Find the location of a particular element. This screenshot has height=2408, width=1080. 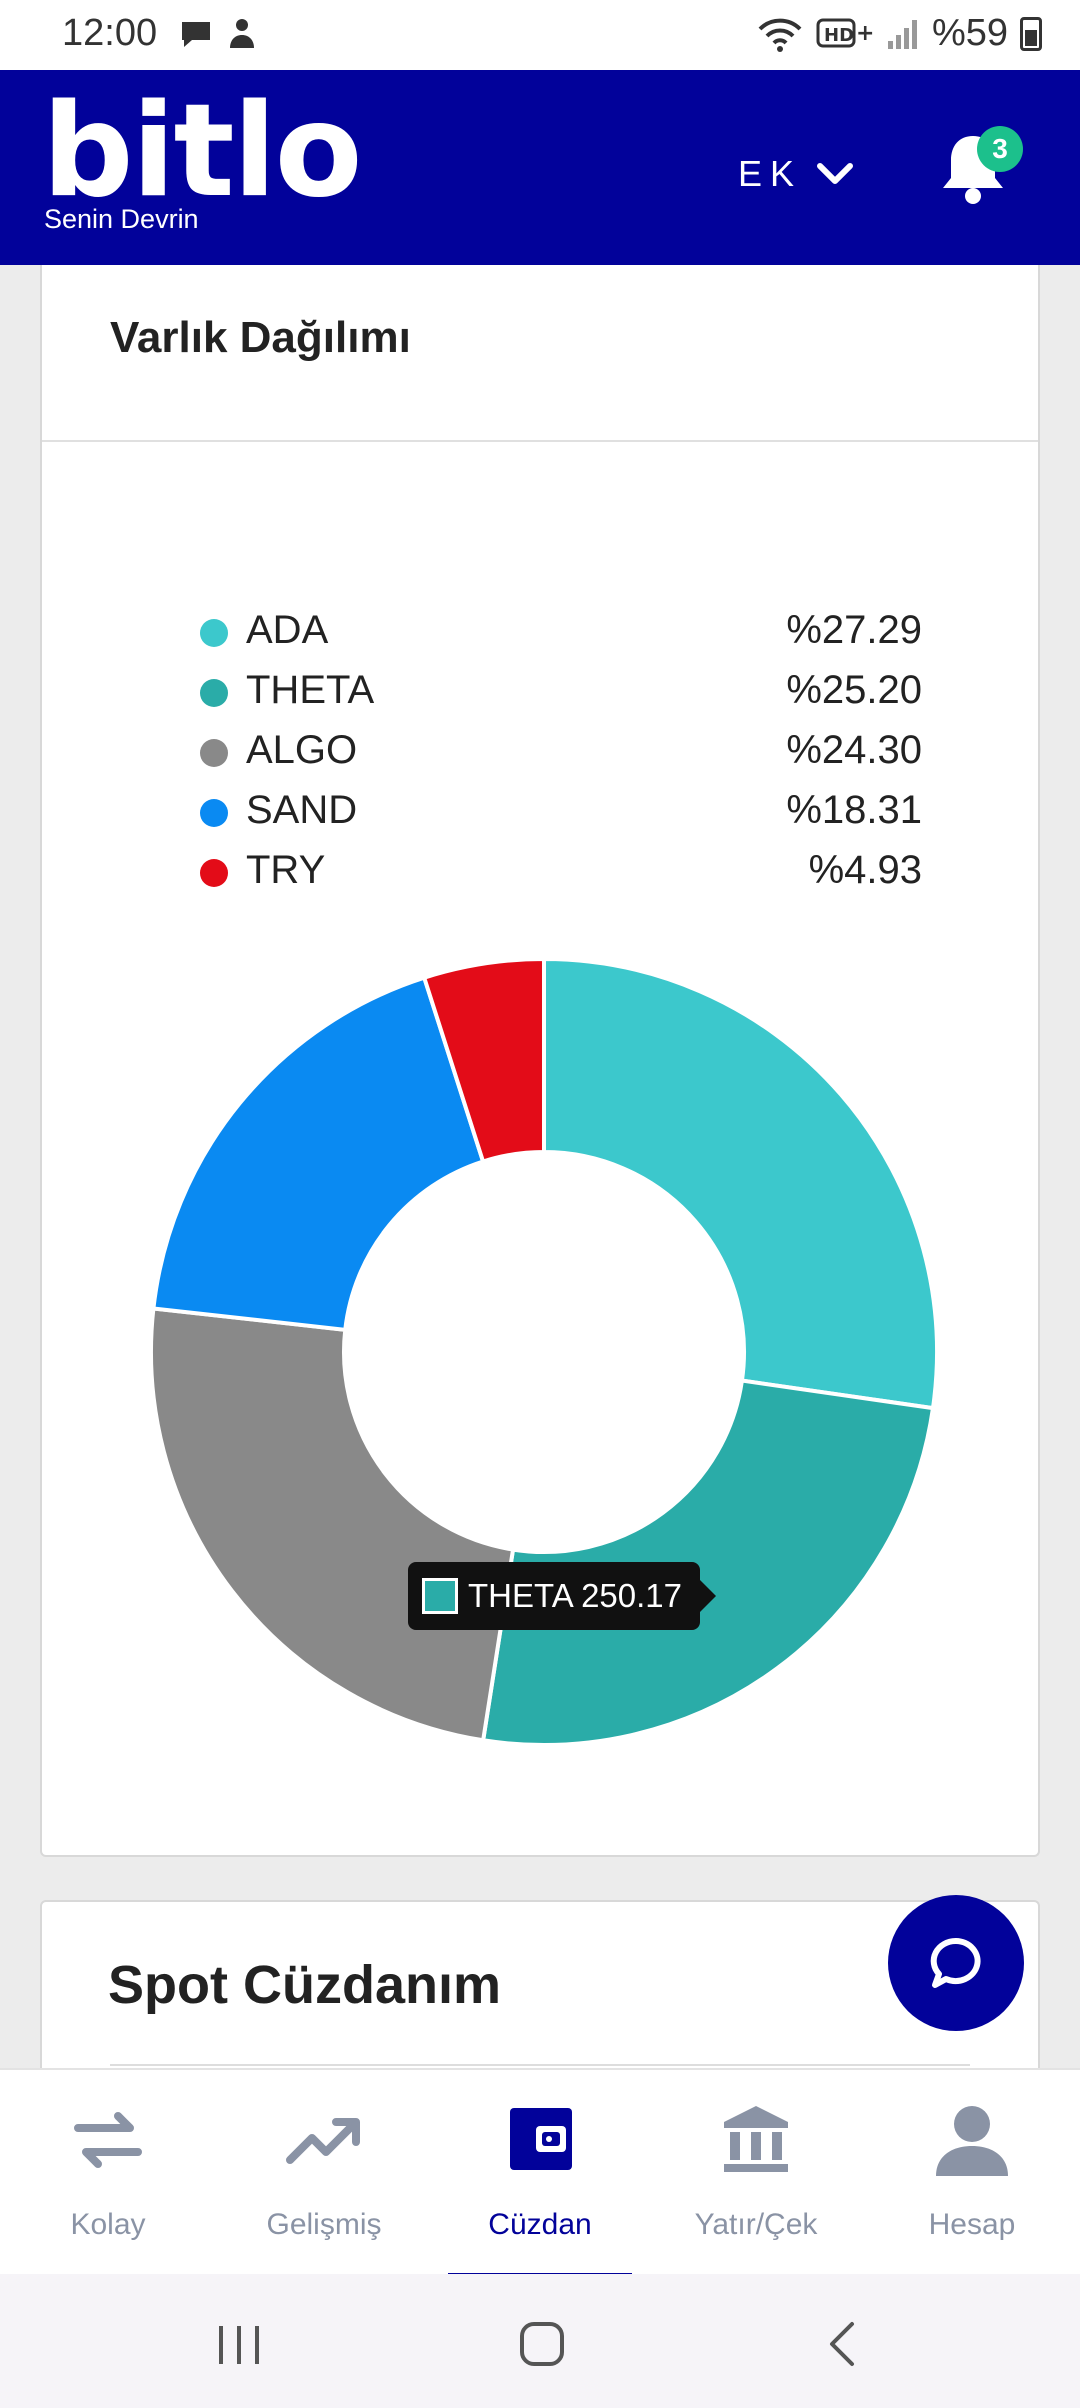

legend-label: SAND is located at coordinates (302, 810).